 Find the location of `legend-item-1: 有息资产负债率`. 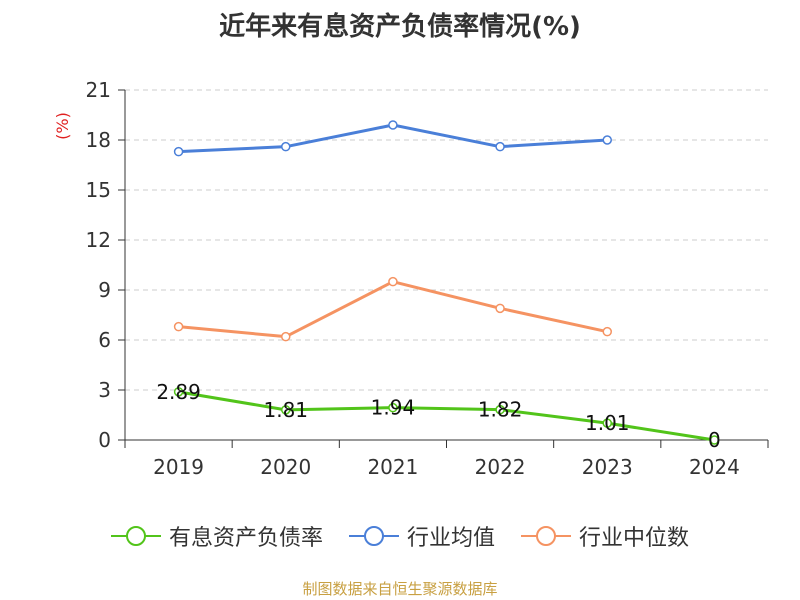

legend-item-1: 有息资产负债率 is located at coordinates (216, 536).